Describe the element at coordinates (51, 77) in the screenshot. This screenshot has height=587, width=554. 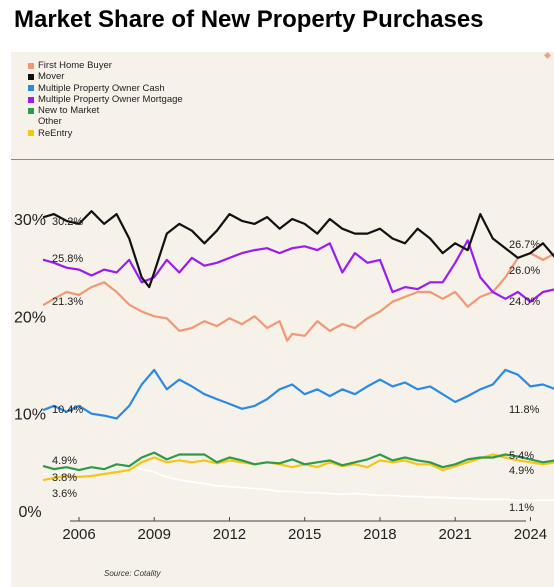
I see `legend-label: Mover` at that location.